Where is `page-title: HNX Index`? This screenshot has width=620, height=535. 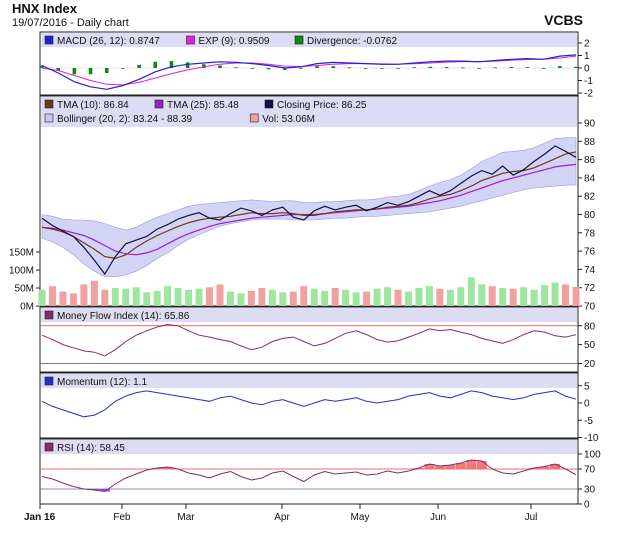
page-title: HNX Index is located at coordinates (45, 8).